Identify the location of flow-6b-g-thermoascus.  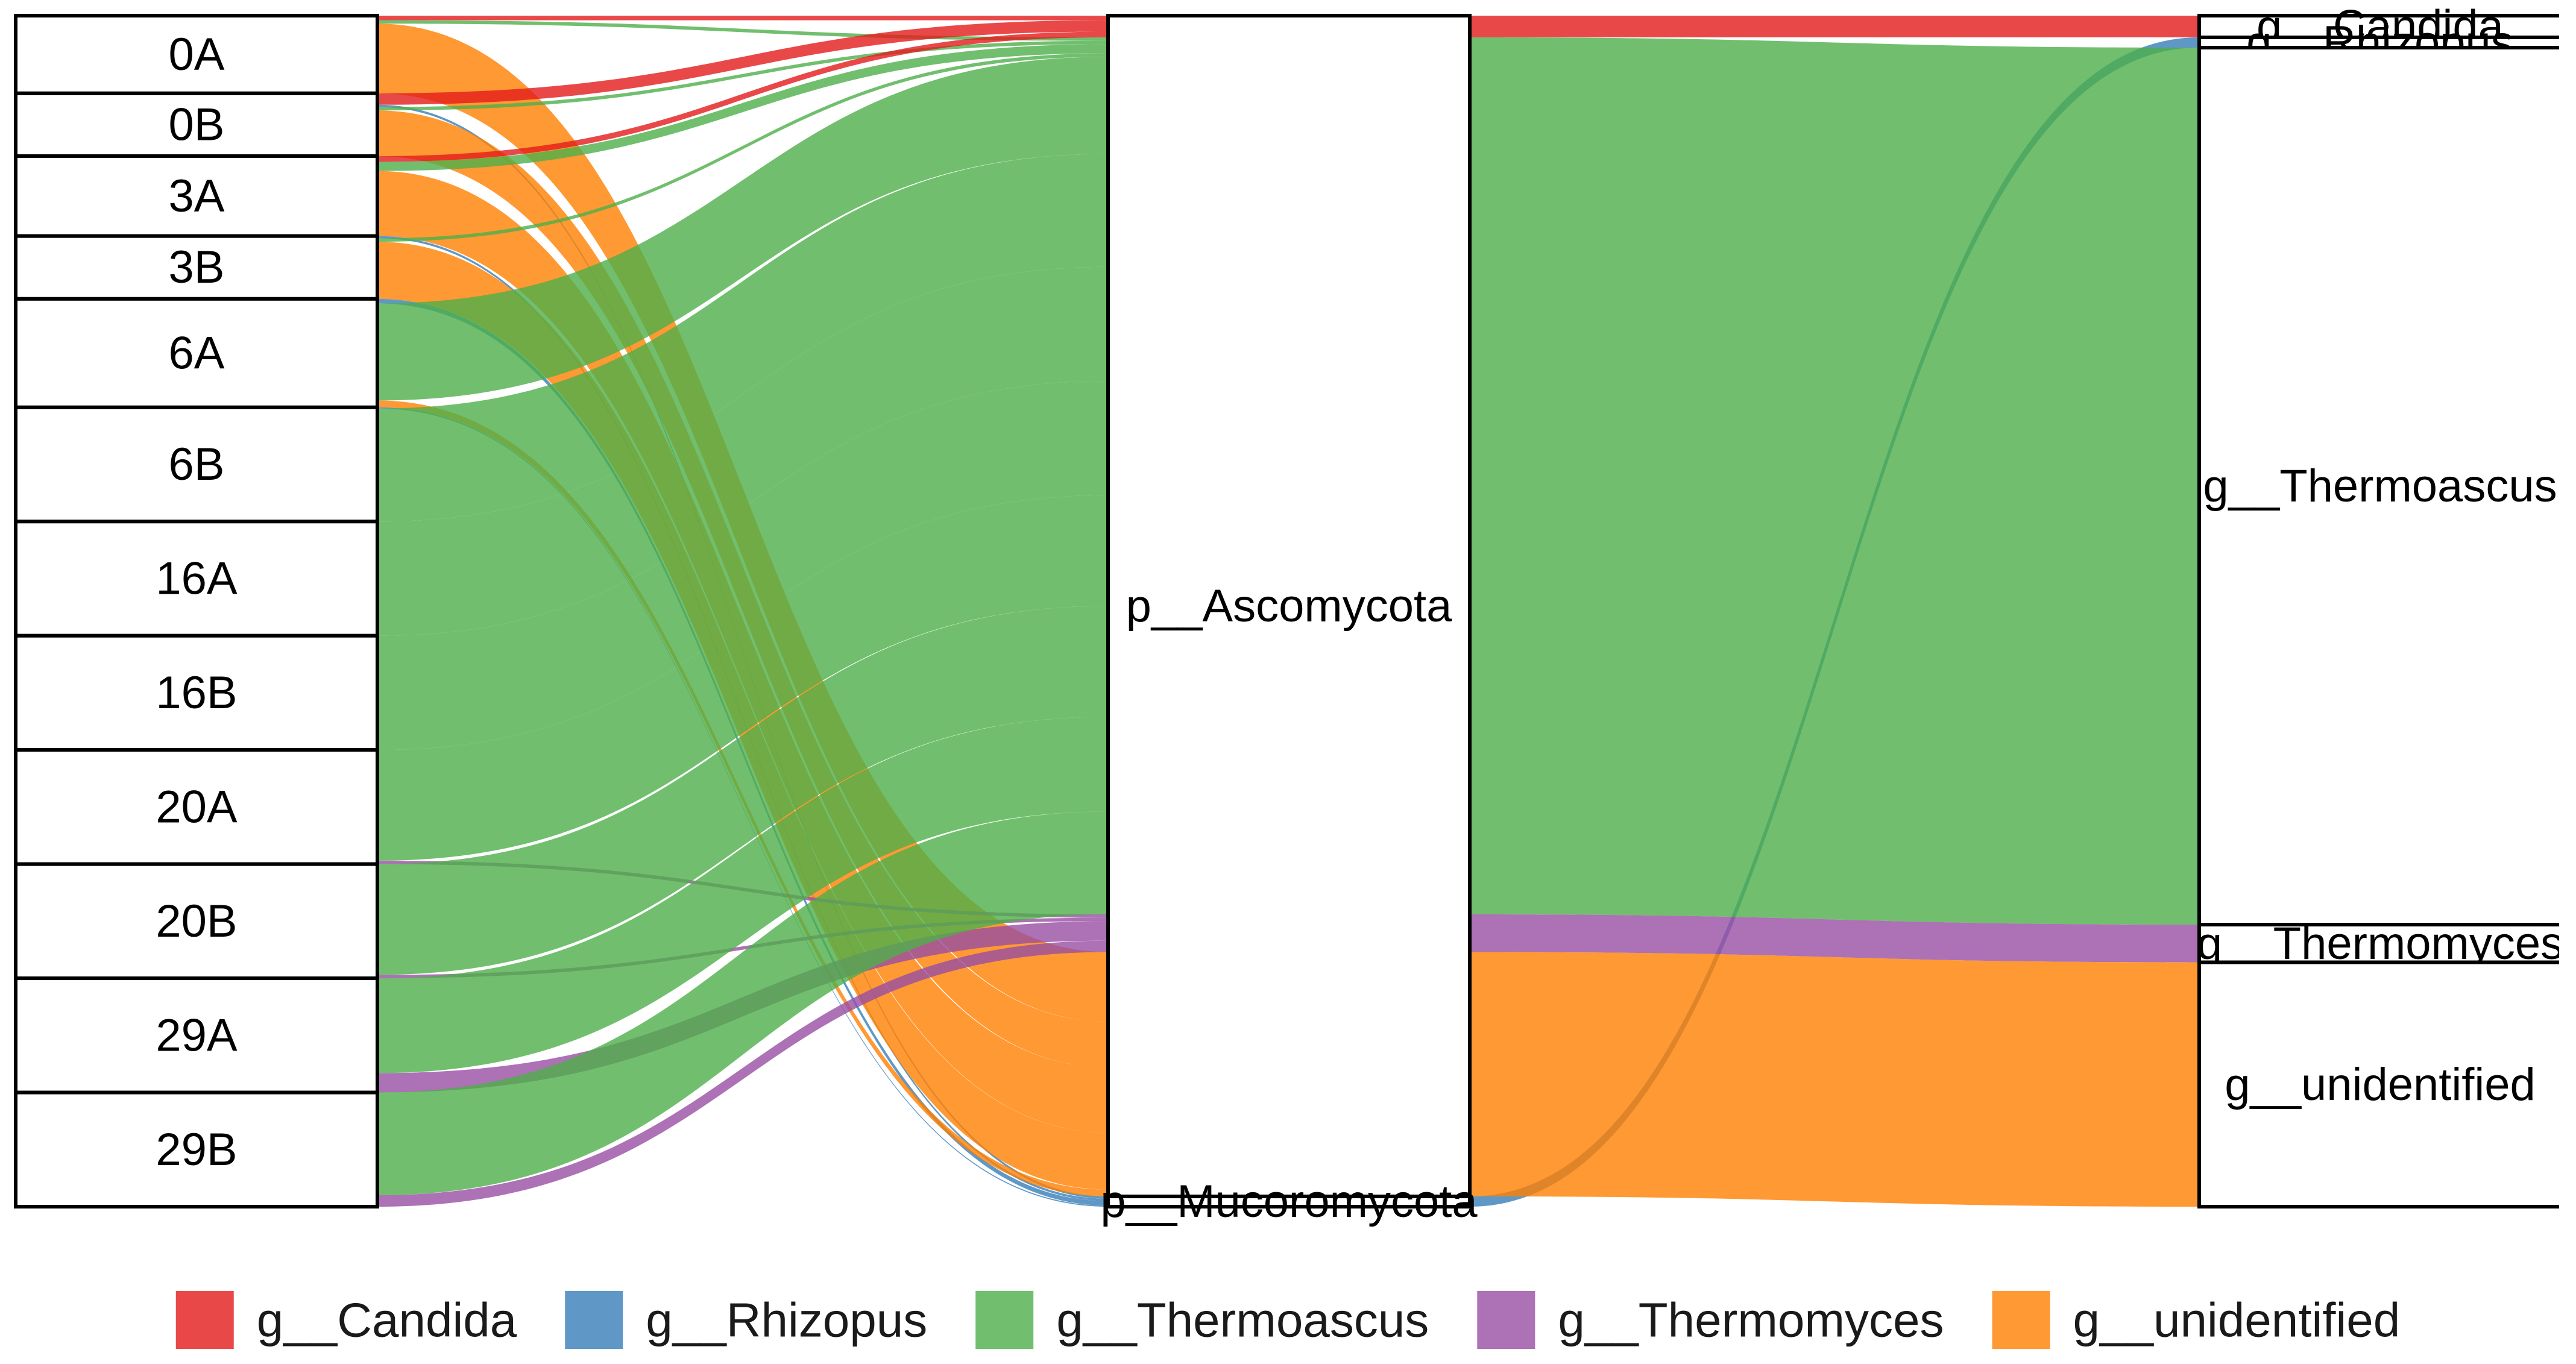
(742, 338).